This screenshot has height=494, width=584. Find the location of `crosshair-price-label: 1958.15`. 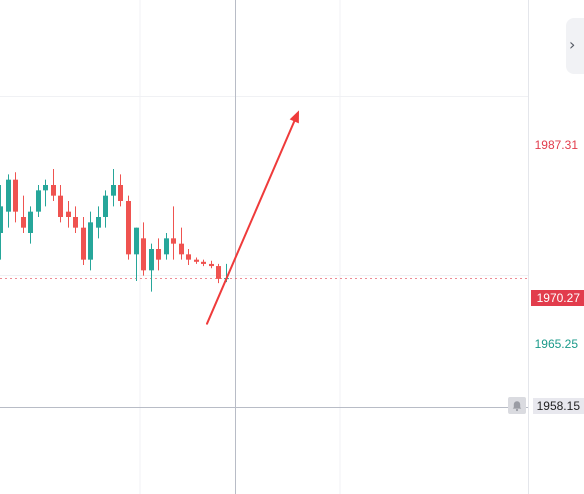

crosshair-price-label: 1958.15 is located at coordinates (558, 406).